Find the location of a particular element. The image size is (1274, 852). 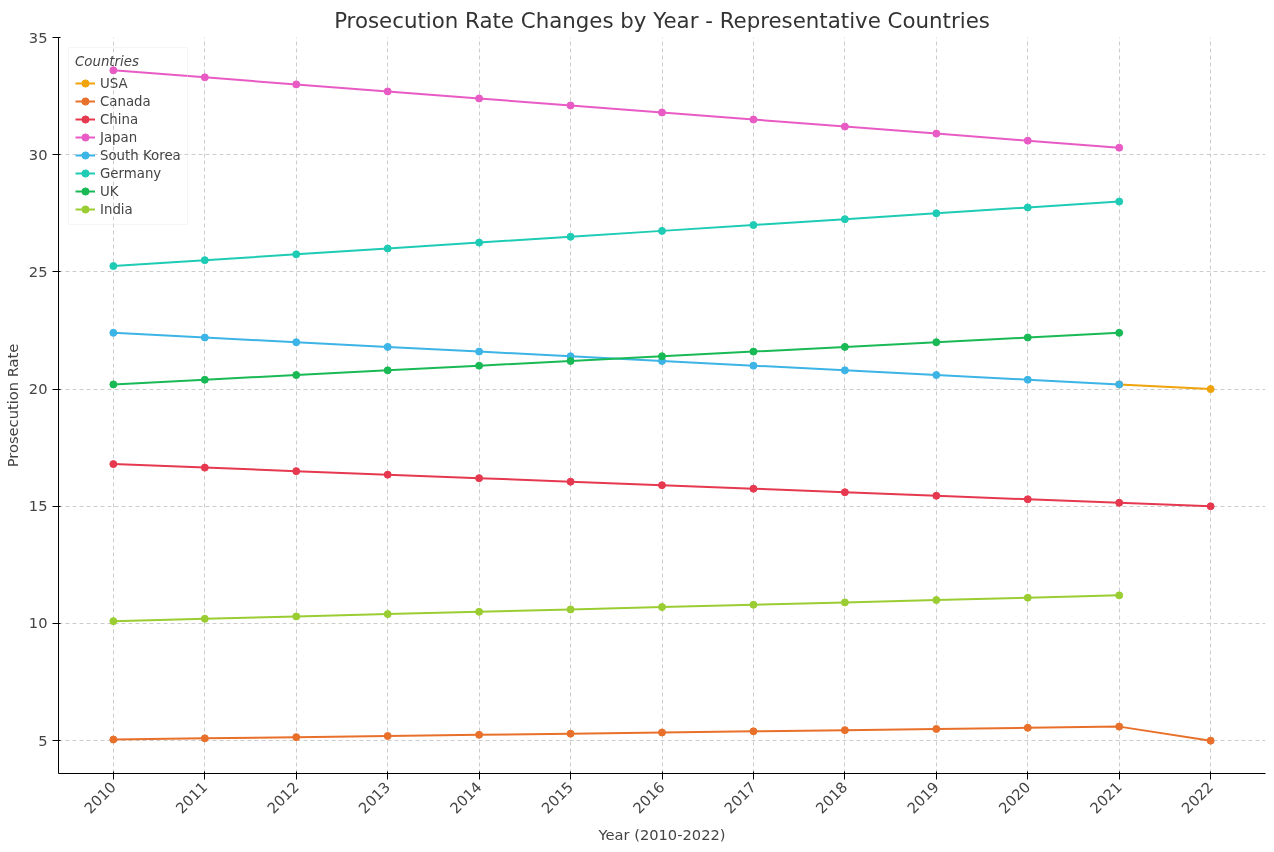

legend-label: China is located at coordinates (119, 119).